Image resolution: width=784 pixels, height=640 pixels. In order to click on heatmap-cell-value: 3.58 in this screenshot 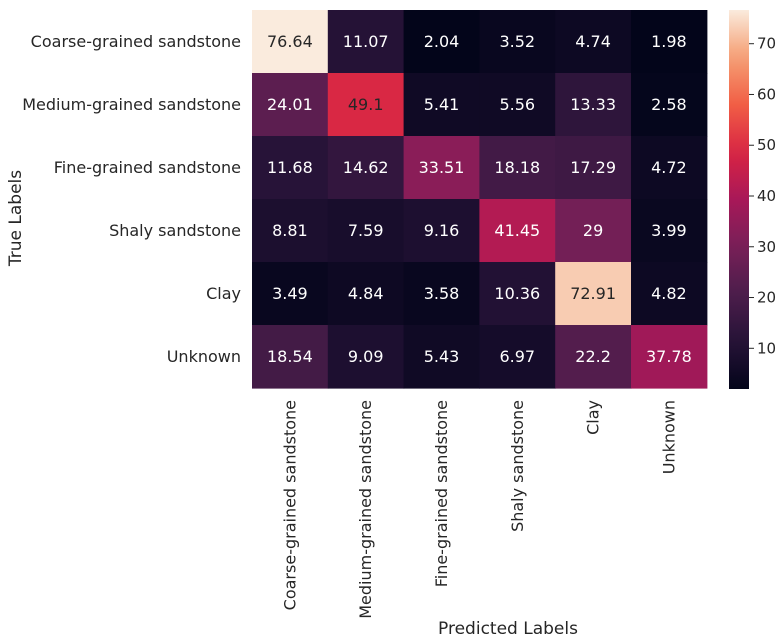, I will do `click(442, 293)`.